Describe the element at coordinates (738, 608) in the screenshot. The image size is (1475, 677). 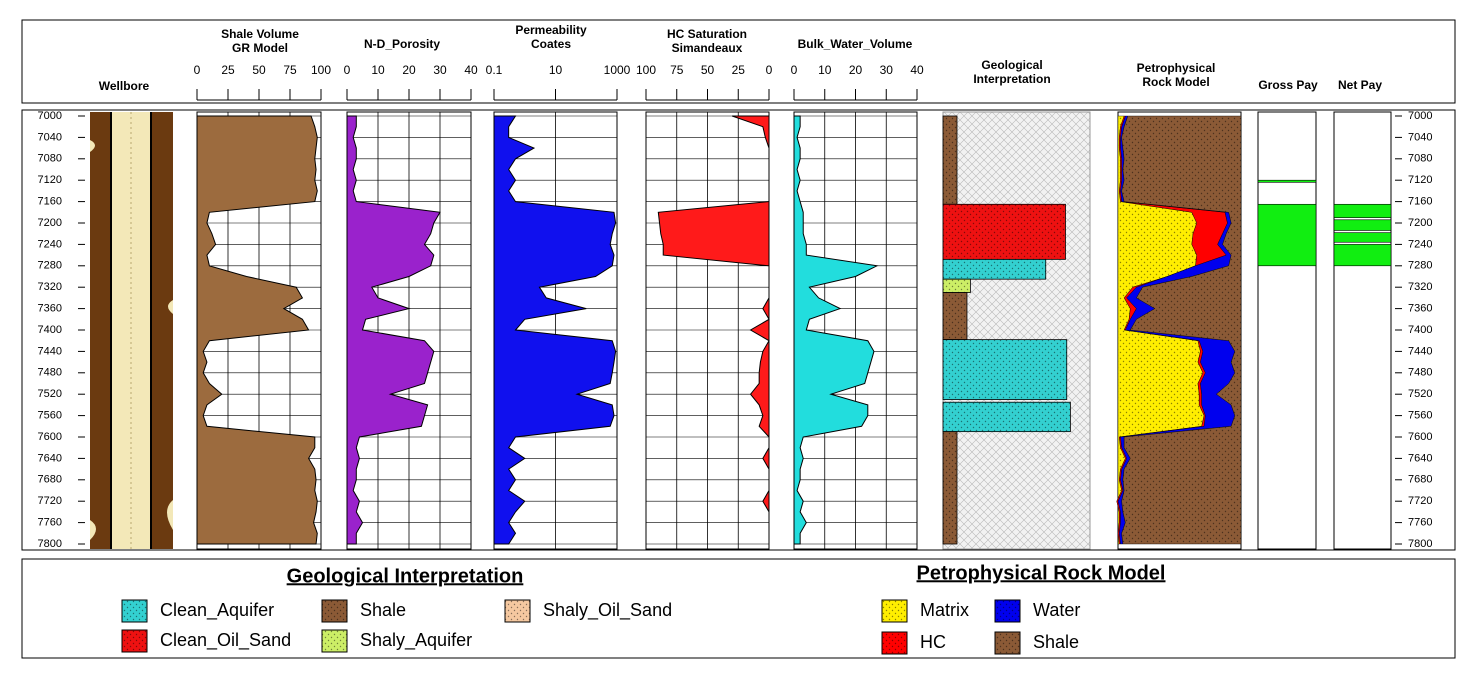
I see `legend-box` at that location.